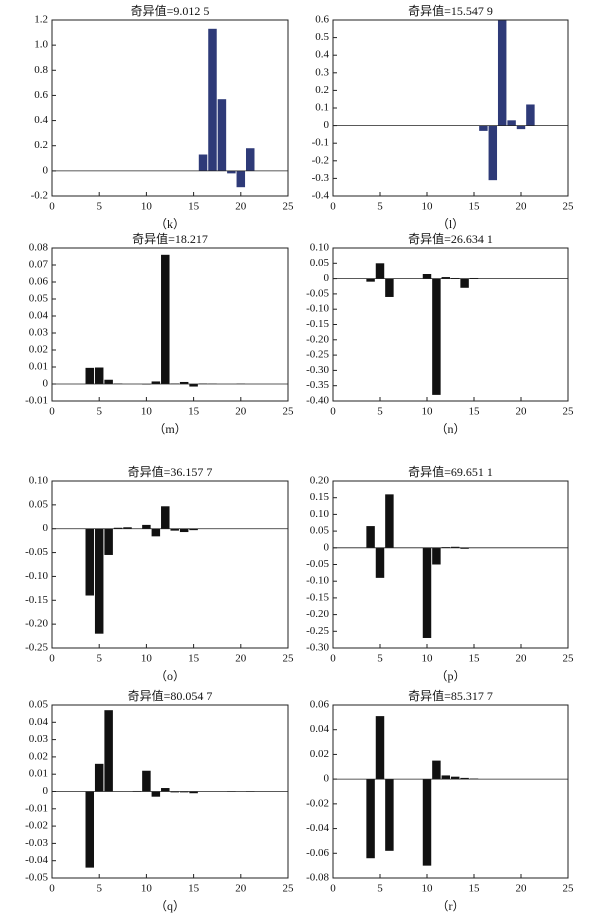 The height and width of the screenshot is (918, 594). What do you see at coordinates (170, 224) in the screenshot?
I see `panel-caption: （k）` at bounding box center [170, 224].